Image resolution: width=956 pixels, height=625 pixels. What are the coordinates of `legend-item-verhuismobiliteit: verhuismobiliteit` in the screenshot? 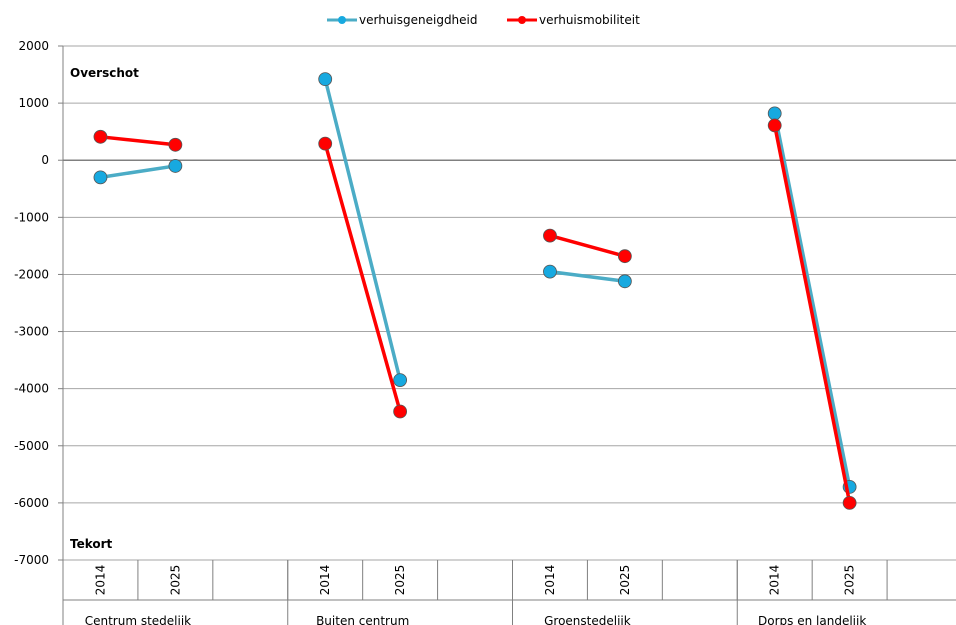 It's located at (573, 20).